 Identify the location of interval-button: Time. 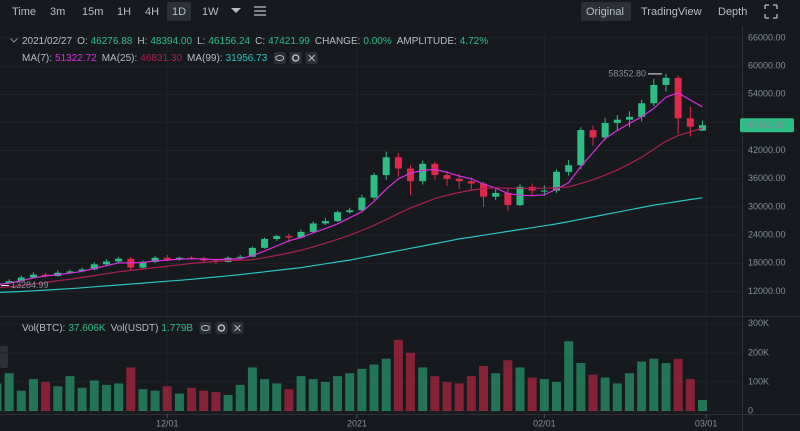
(24, 12).